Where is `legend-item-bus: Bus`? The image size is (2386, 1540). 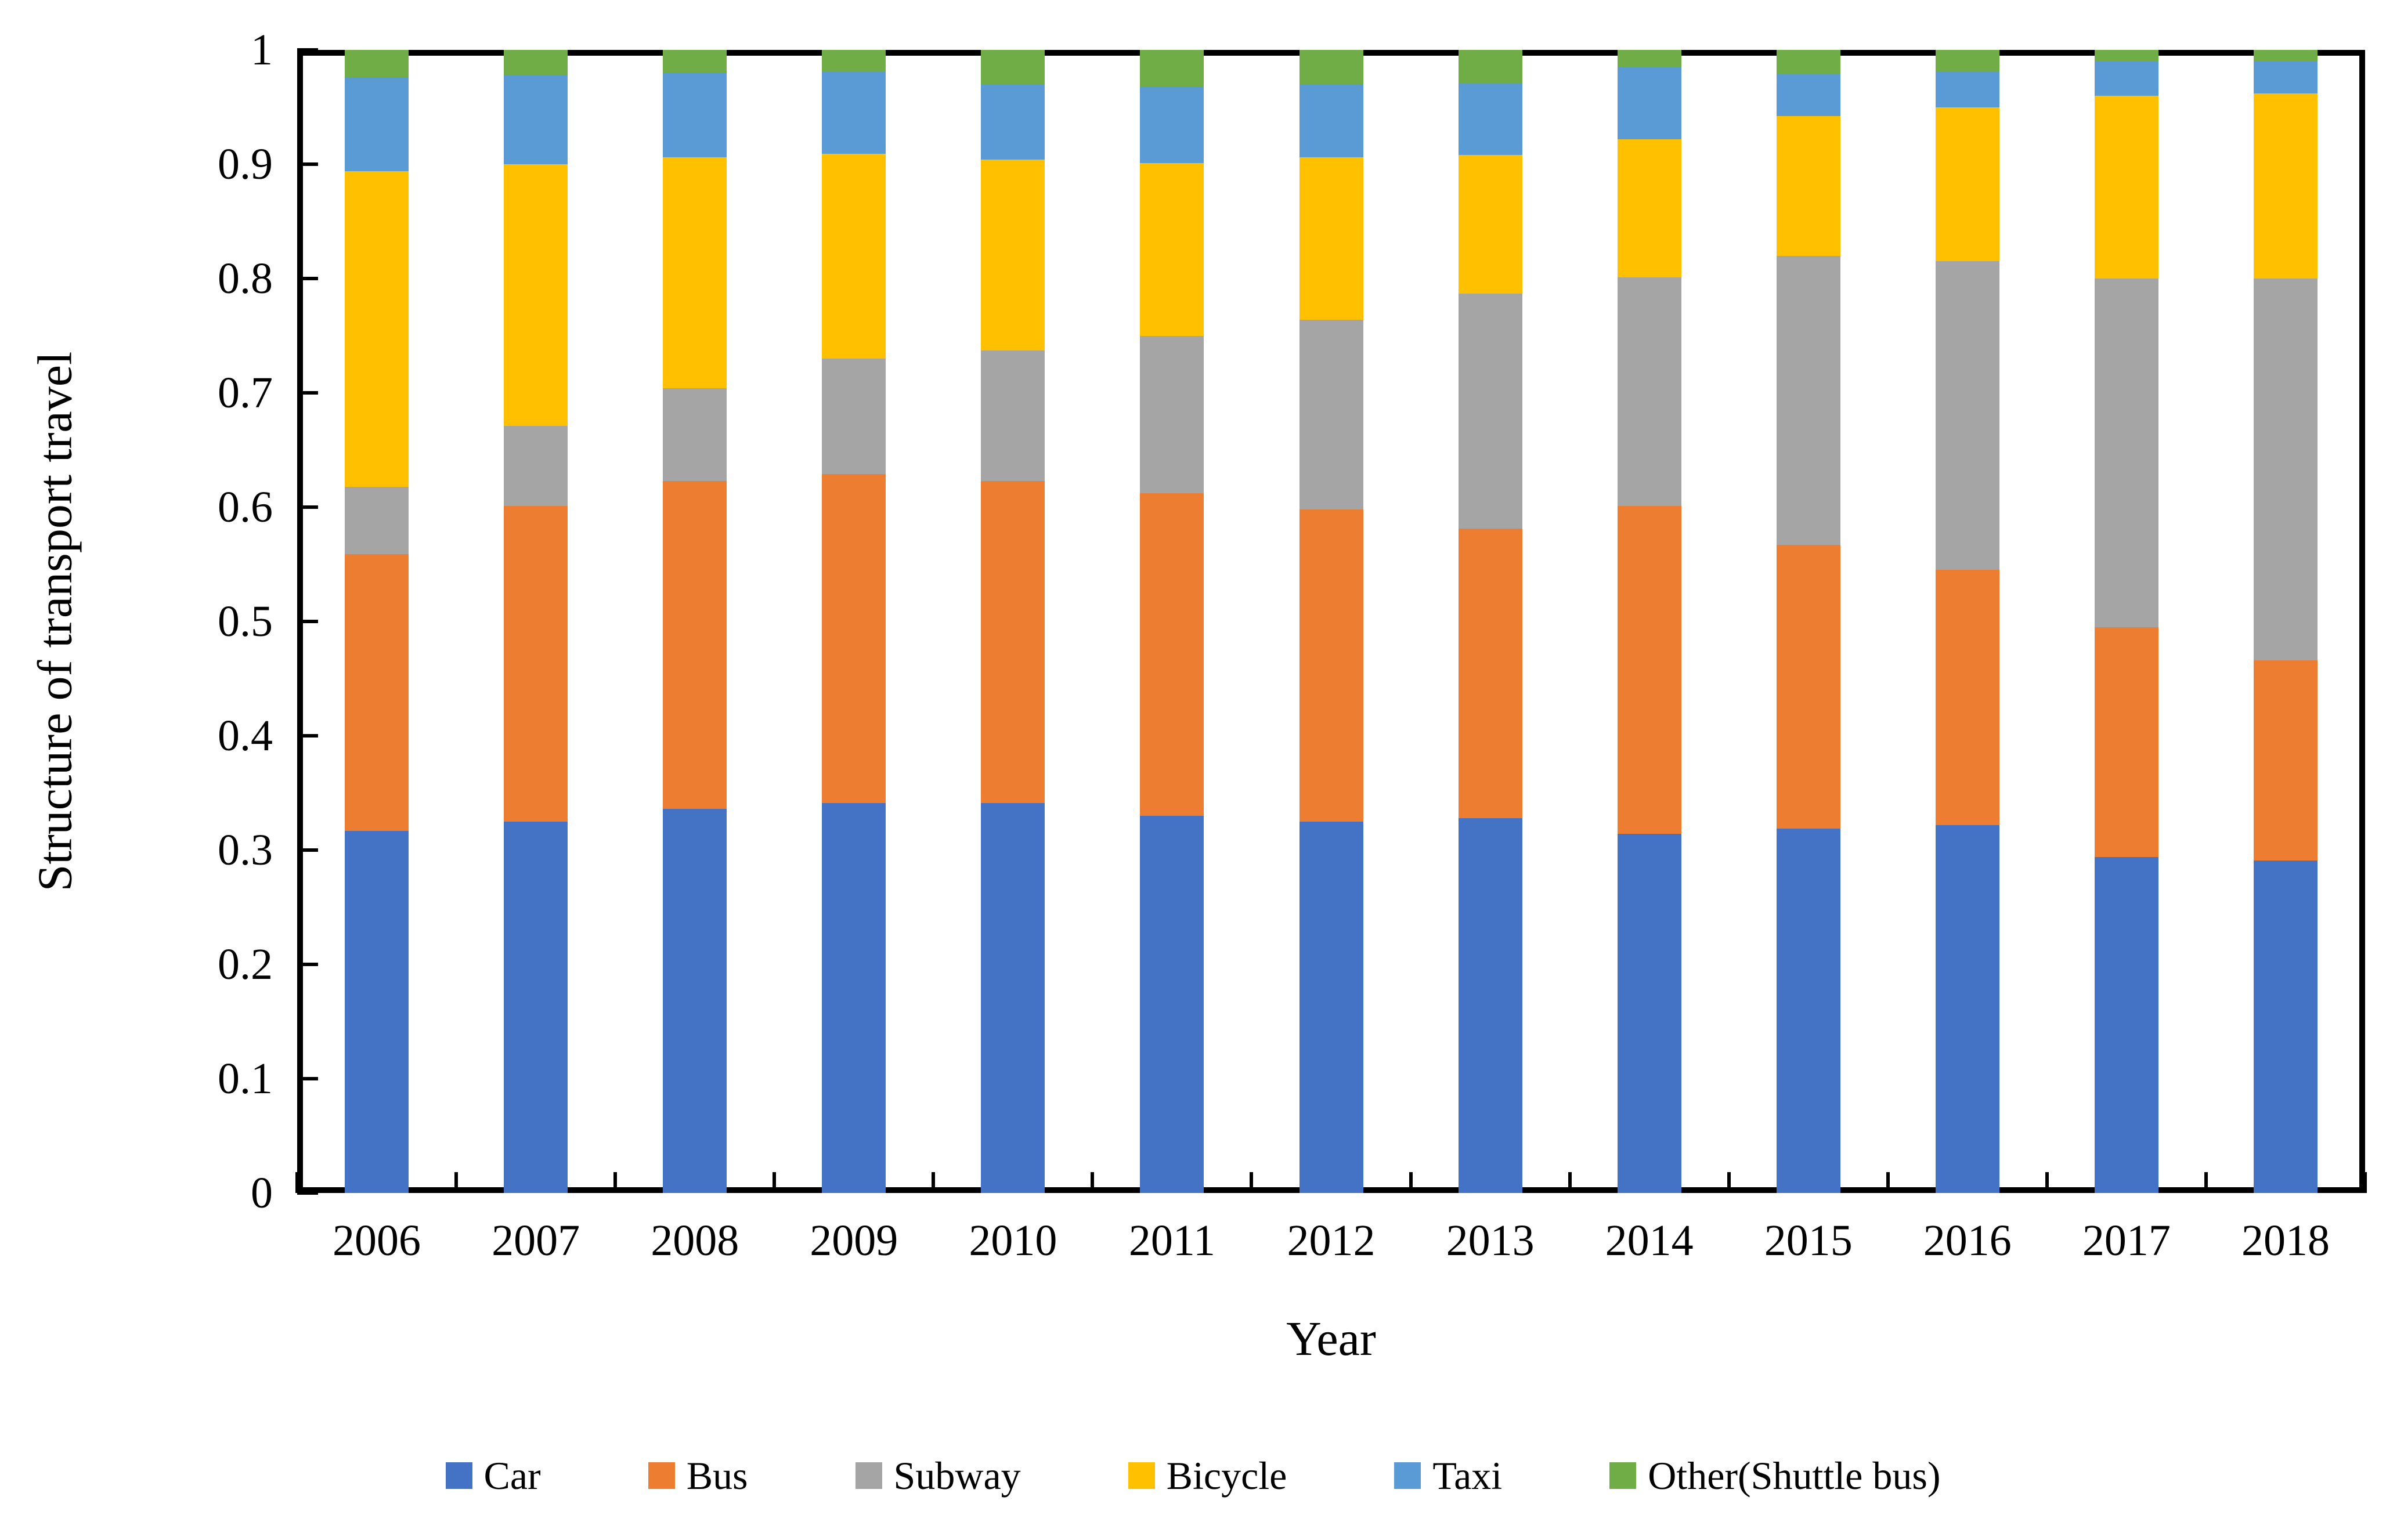
legend-item-bus: Bus is located at coordinates (698, 1476).